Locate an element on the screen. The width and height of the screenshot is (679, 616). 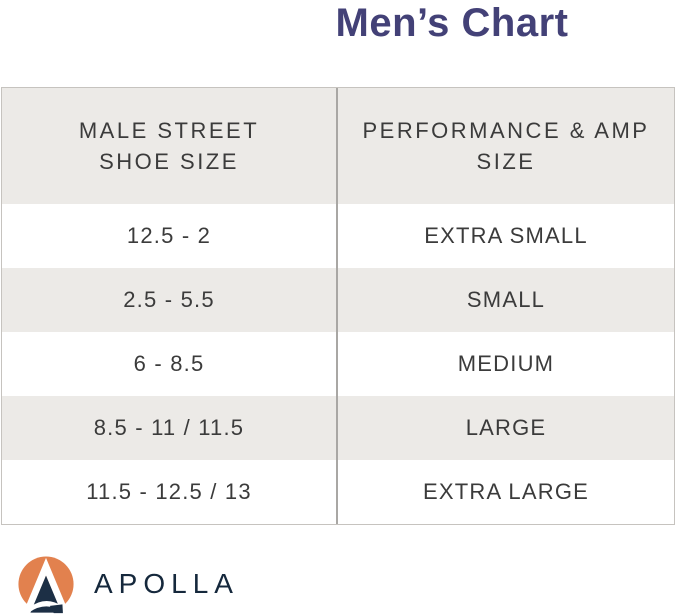
header-shoe-size-line2: SHOE SIZE is located at coordinates (169, 161).